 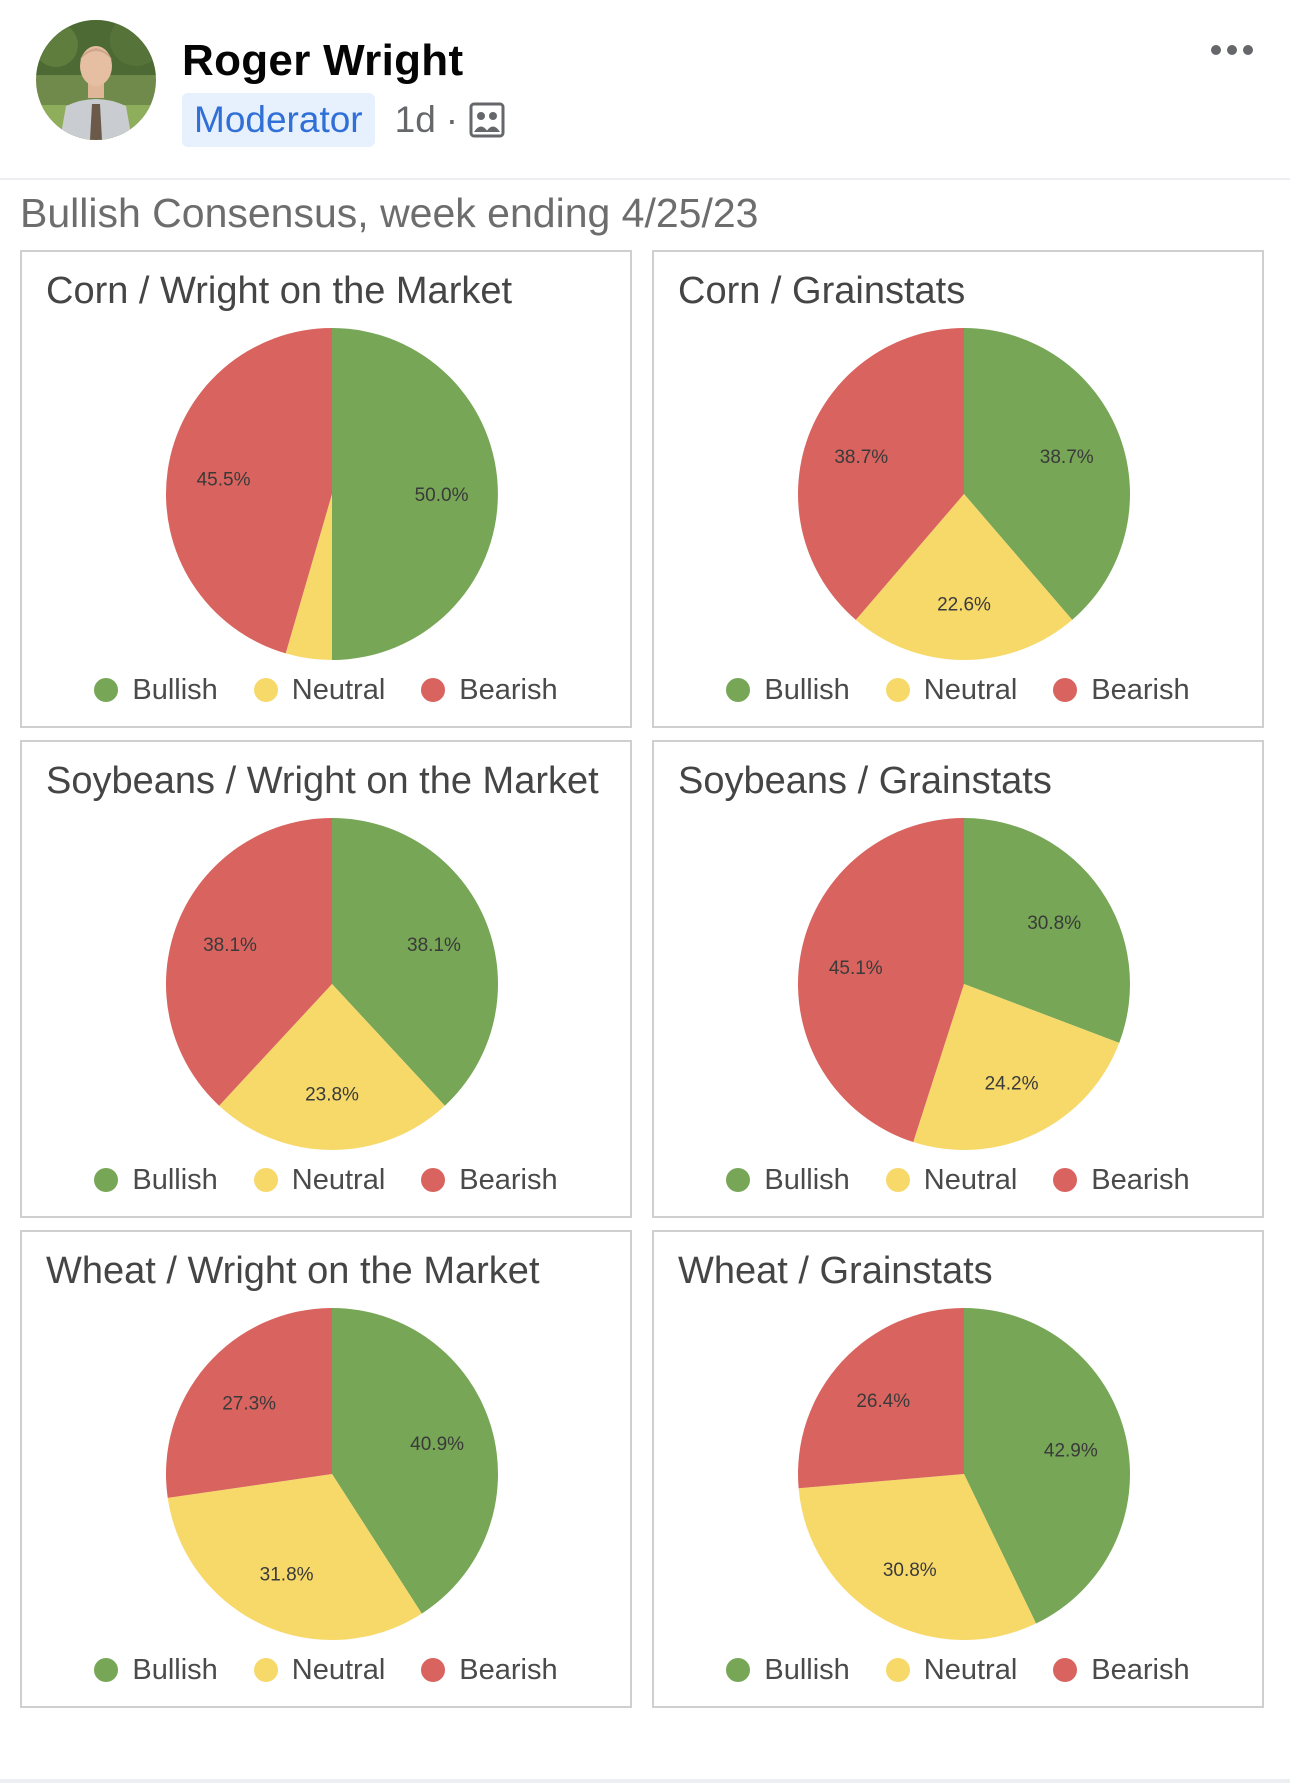 I want to click on slice-value-label: 45.1%, so click(x=856, y=968).